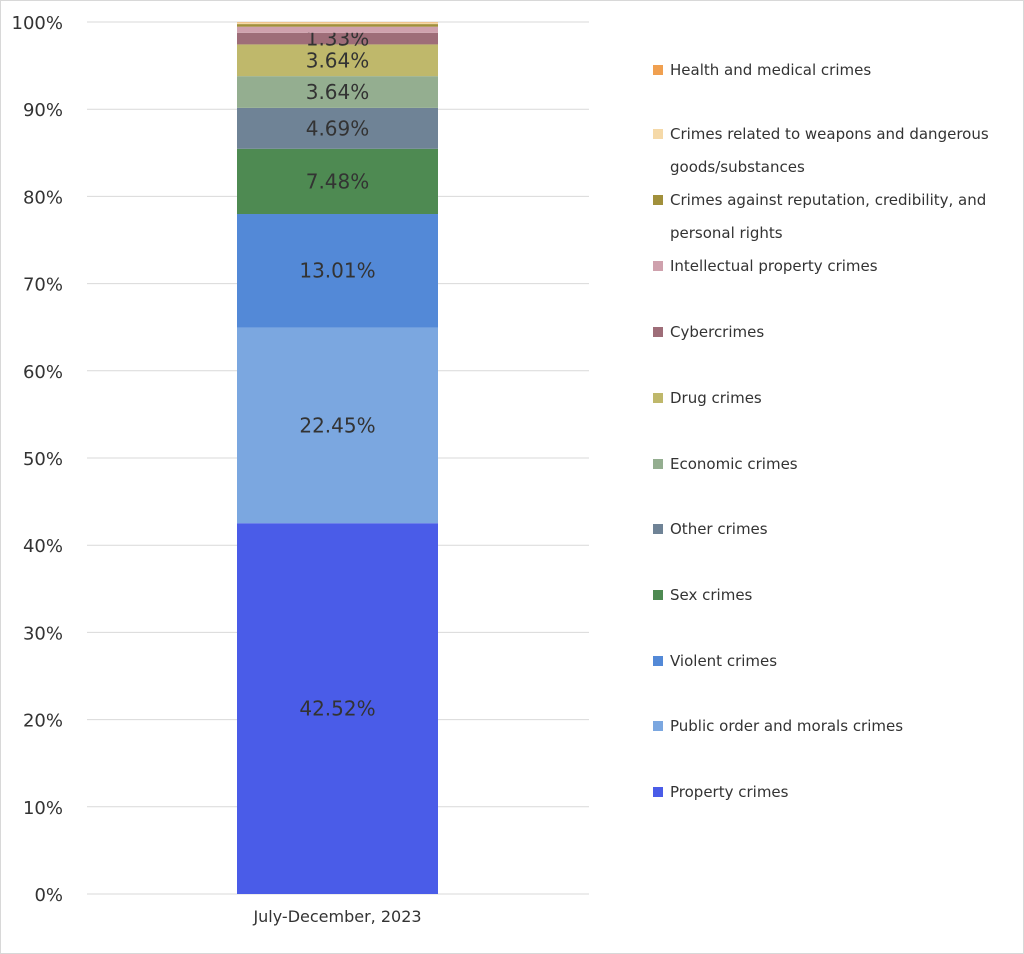 This screenshot has height=954, width=1024. I want to click on legend-item: Intellectual property crimes, so click(765, 266).